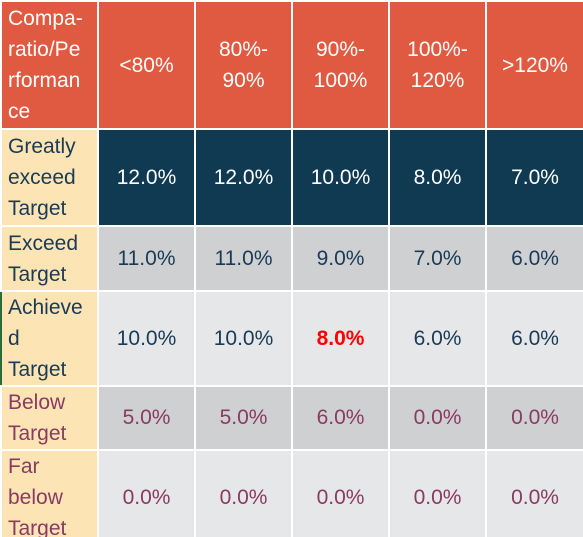 The width and height of the screenshot is (583, 537). Describe the element at coordinates (340, 65) in the screenshot. I see `column-header-cell: 90%- 100%` at that location.